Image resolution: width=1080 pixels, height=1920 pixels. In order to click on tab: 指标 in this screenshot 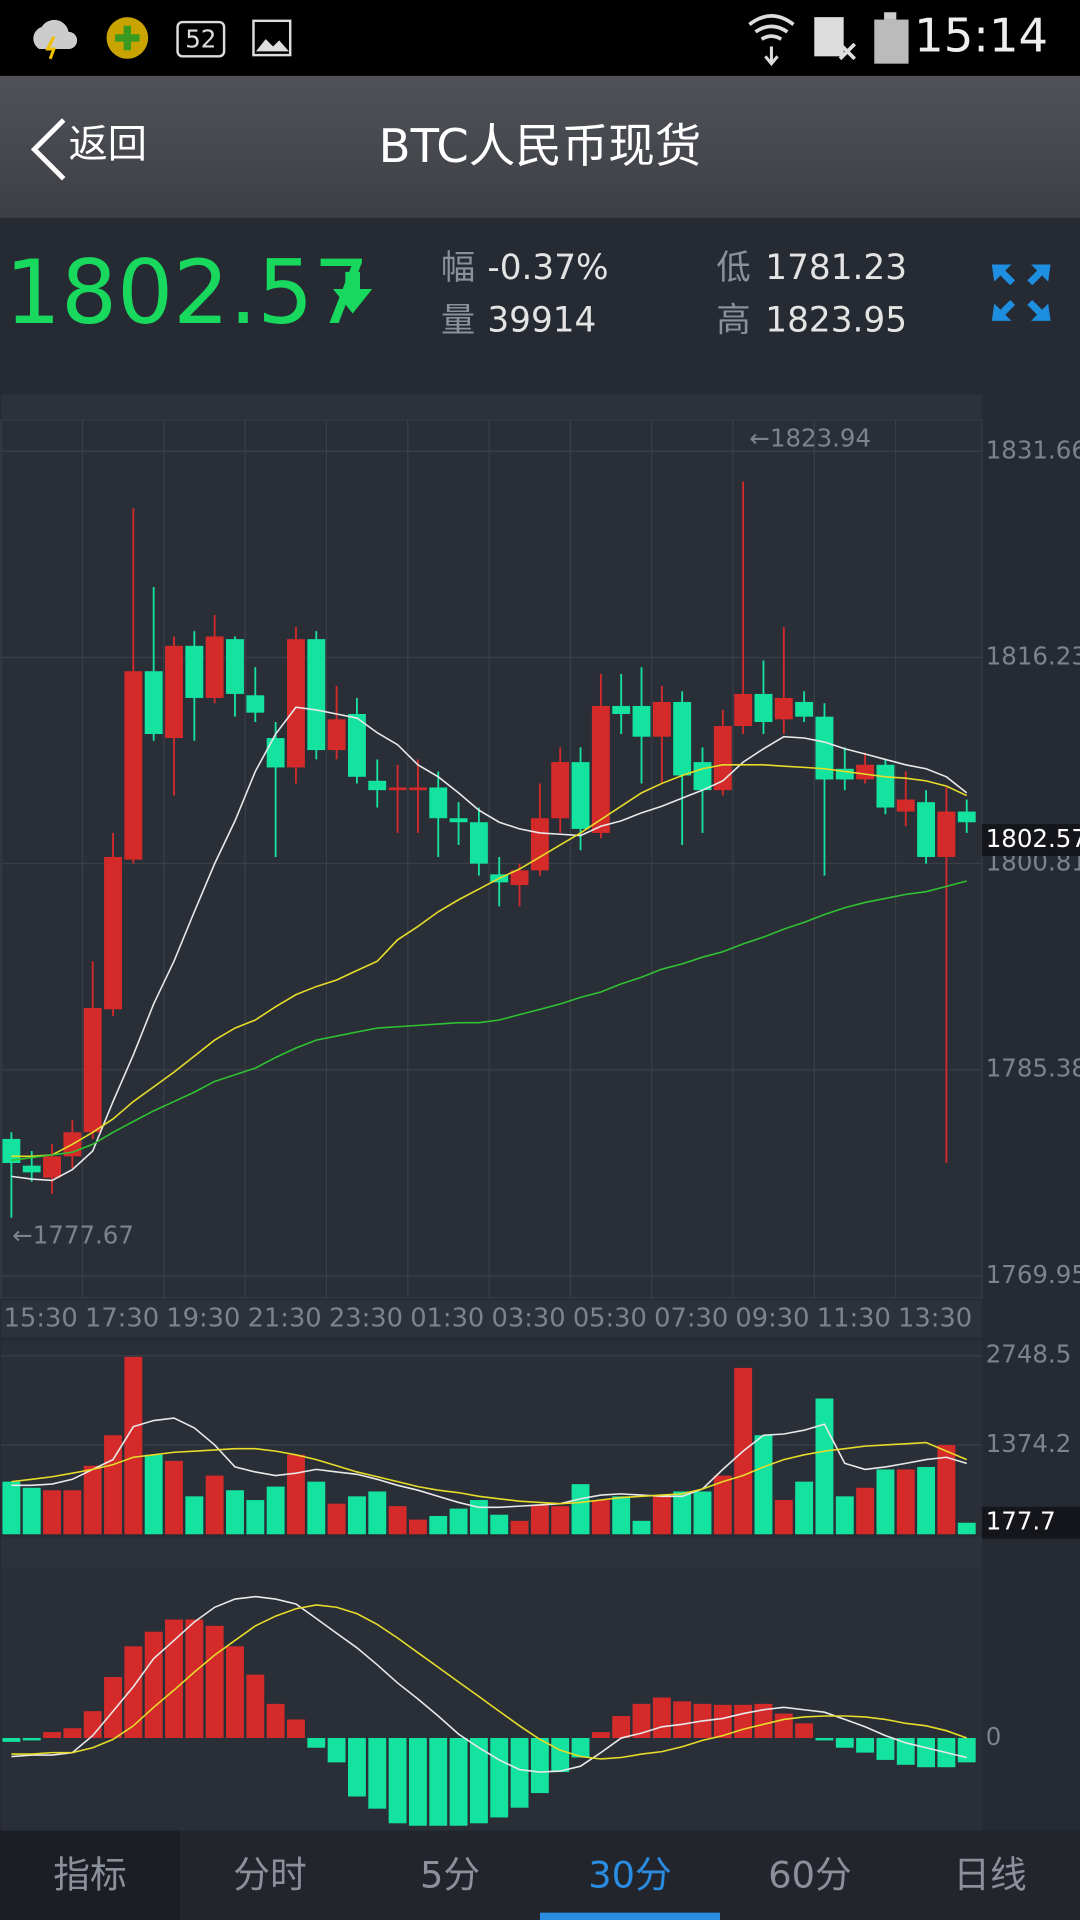, I will do `click(89, 1875)`.